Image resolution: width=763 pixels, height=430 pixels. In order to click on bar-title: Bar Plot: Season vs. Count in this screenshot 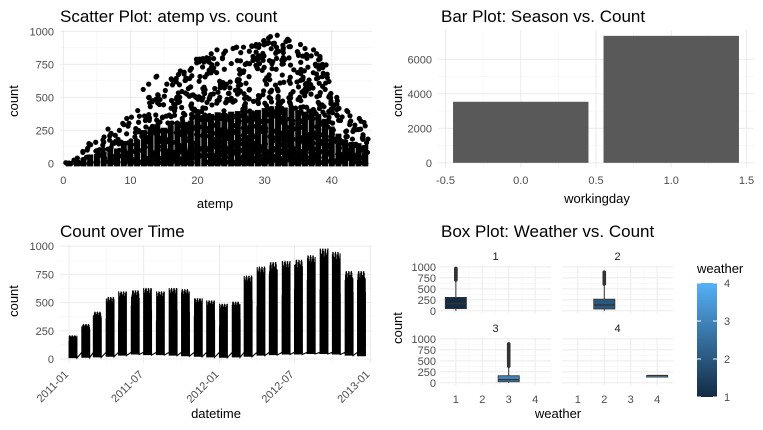, I will do `click(543, 16)`.